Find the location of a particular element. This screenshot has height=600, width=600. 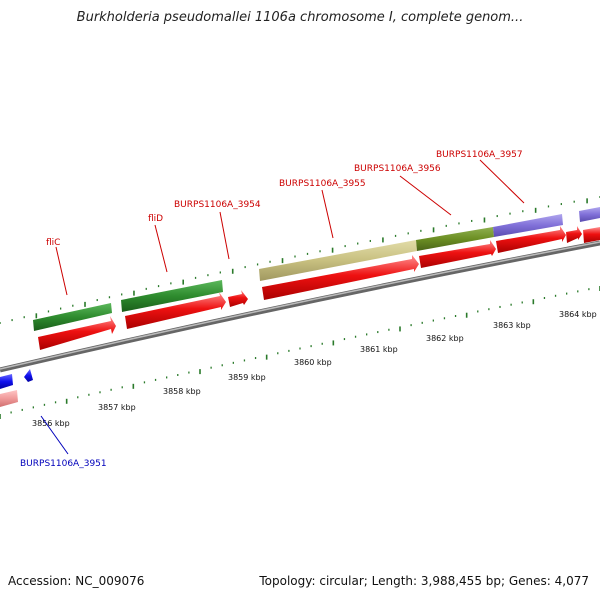

gene-label-3956: BURPS1106A_3956 is located at coordinates (397, 169).